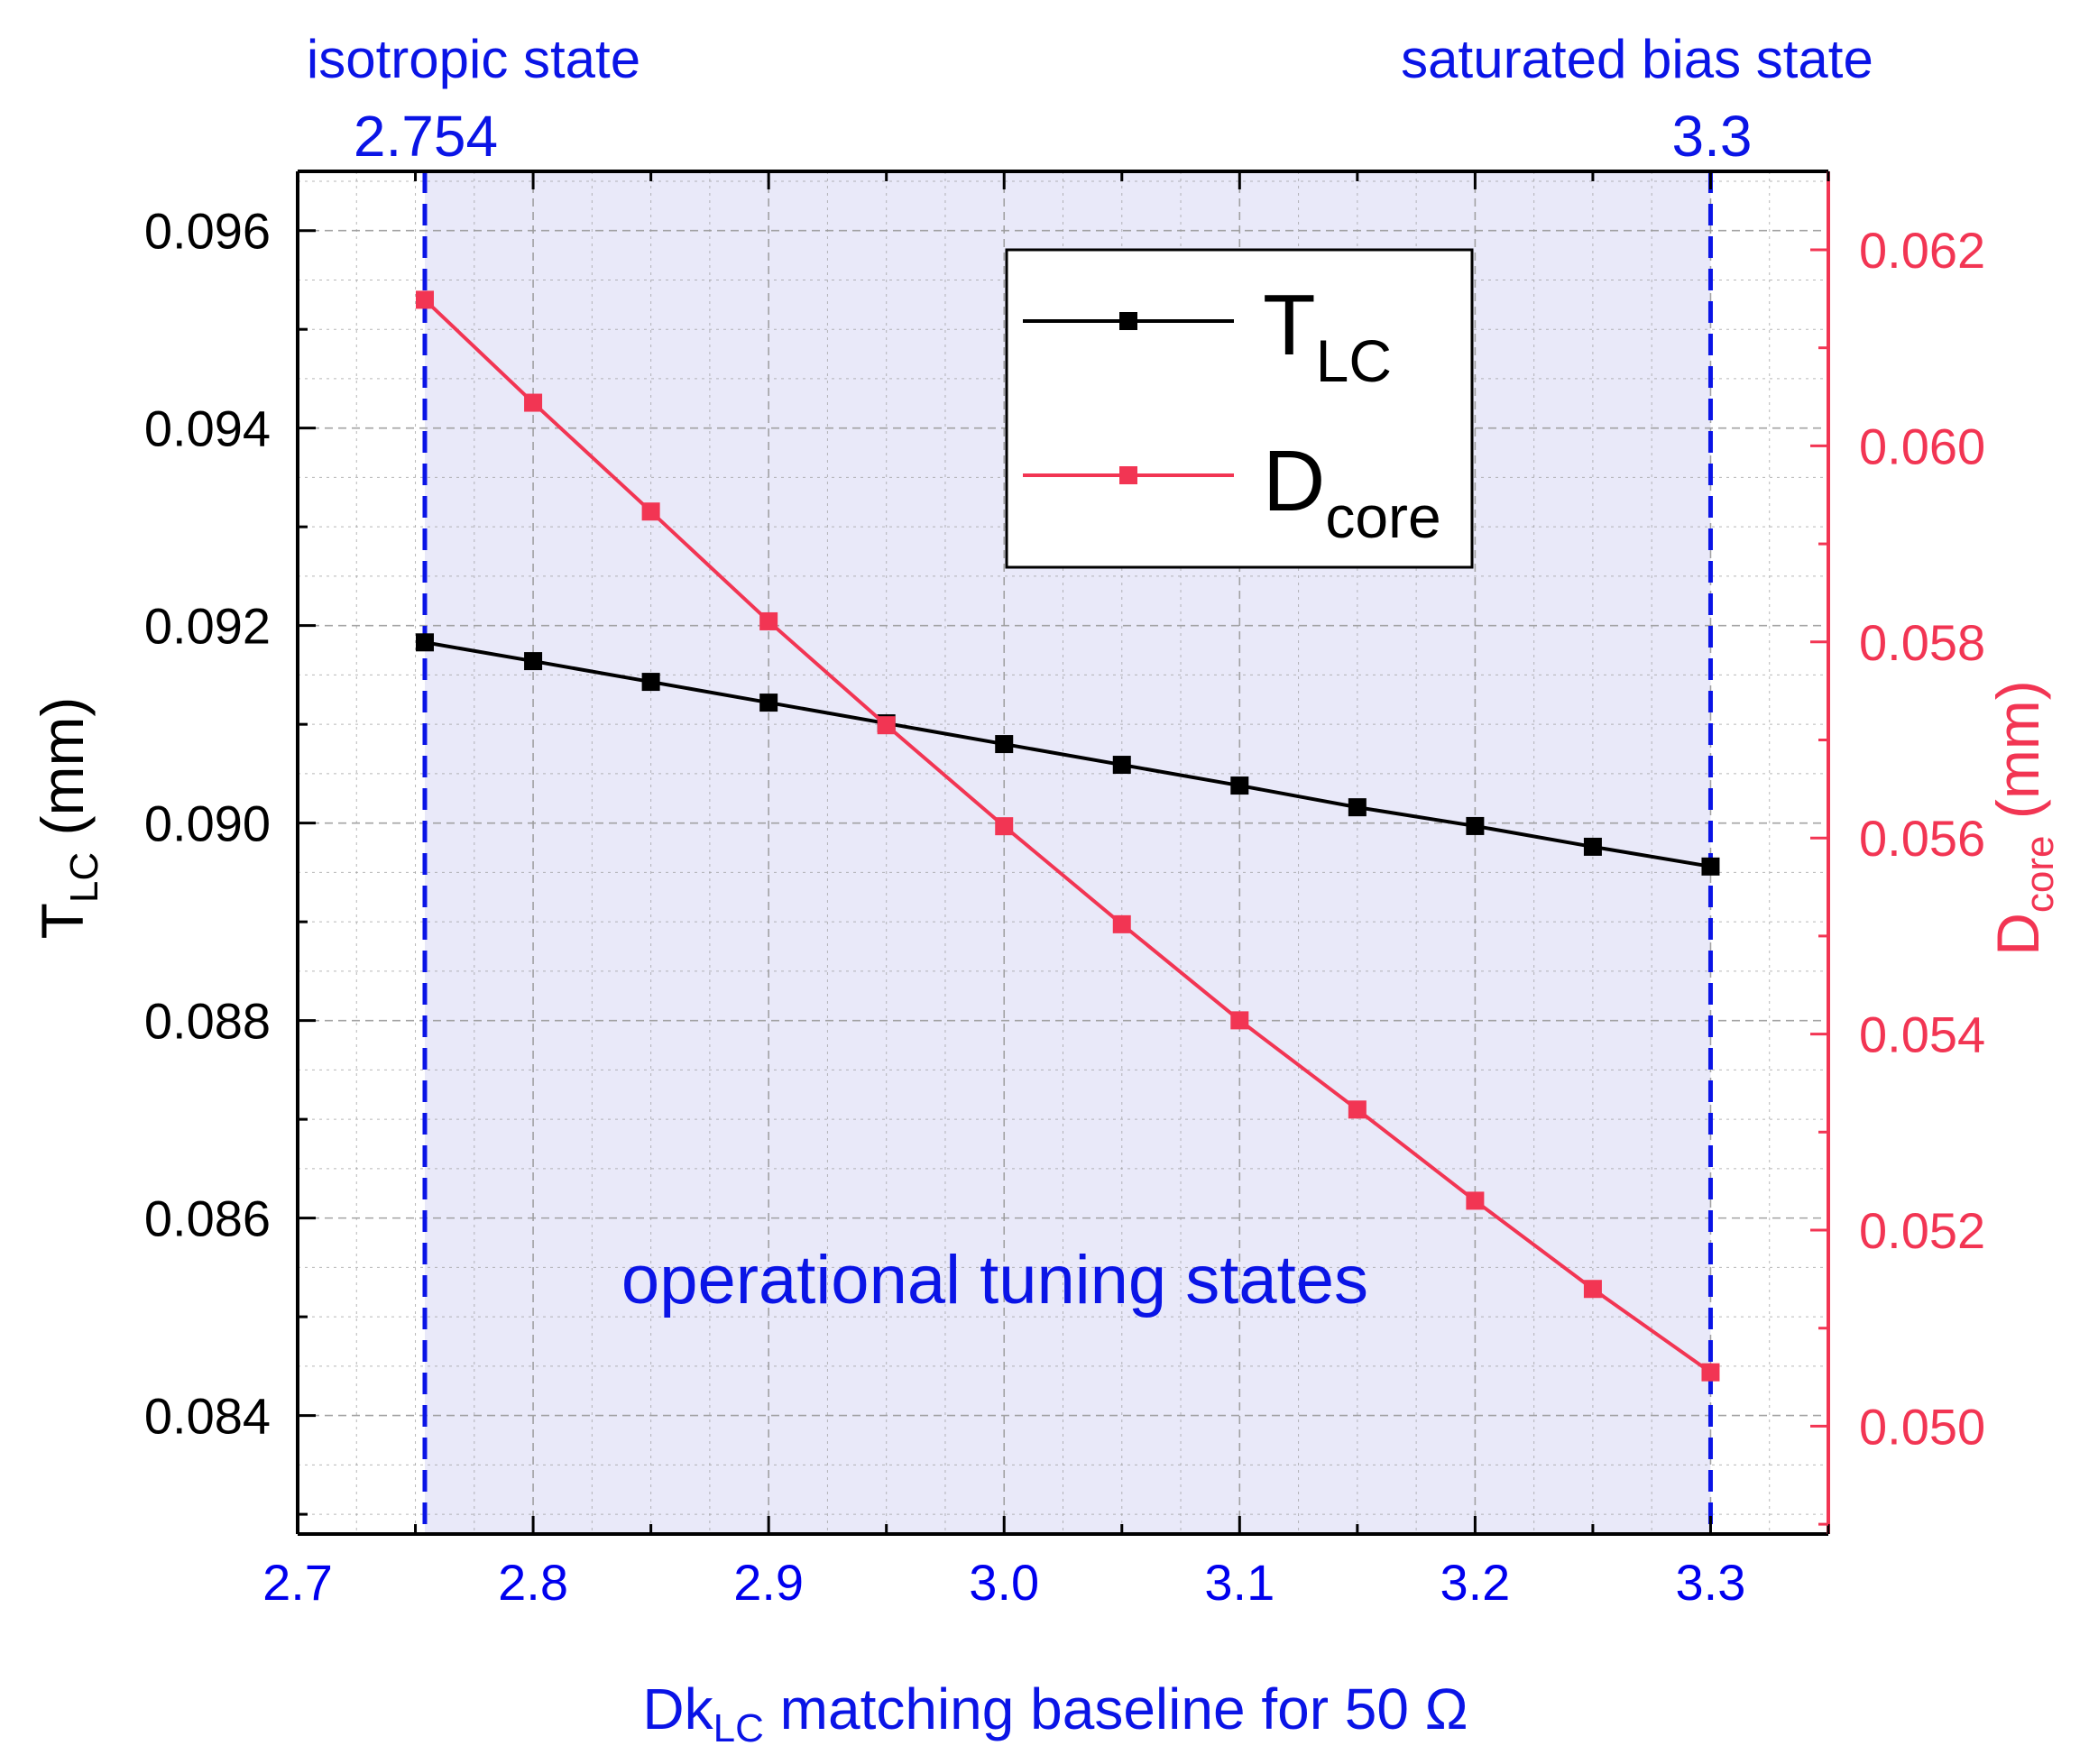 The height and width of the screenshot is (1764, 2089). I want to click on x-axis-title-rest: matching baseline for 50 Ω, so click(1116, 1709).